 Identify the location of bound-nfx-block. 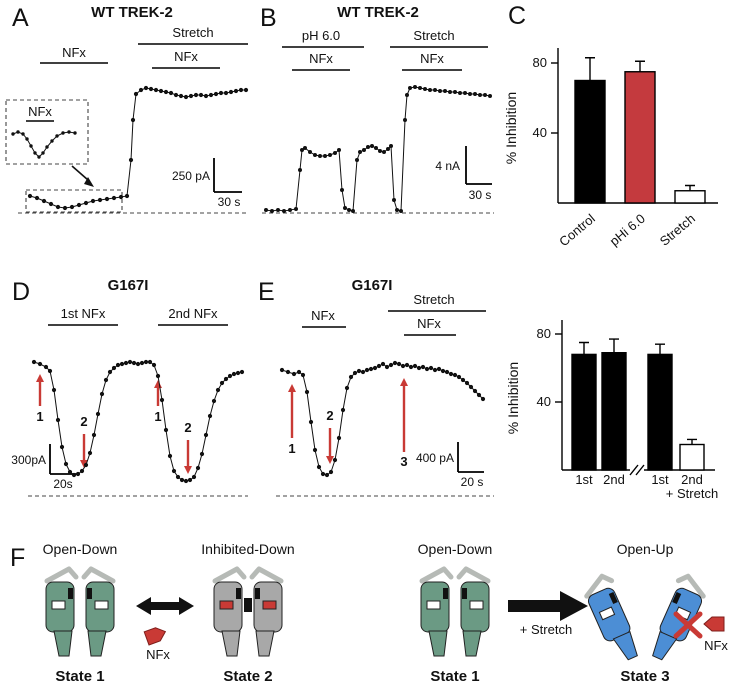
(248, 605).